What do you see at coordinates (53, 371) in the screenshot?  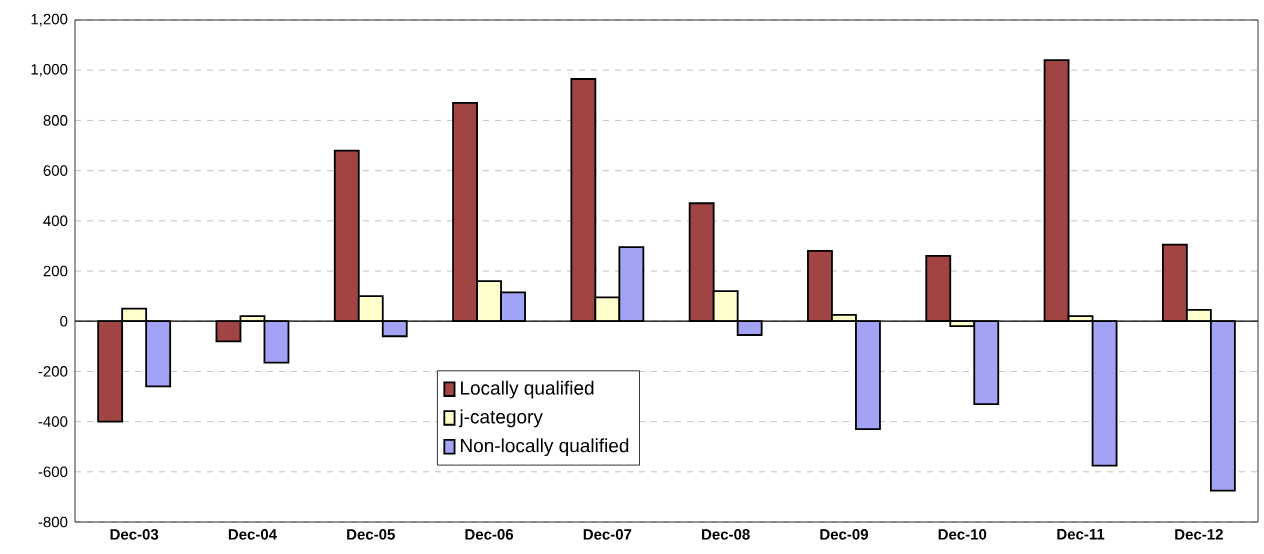 I see `y-tick-label: -200` at bounding box center [53, 371].